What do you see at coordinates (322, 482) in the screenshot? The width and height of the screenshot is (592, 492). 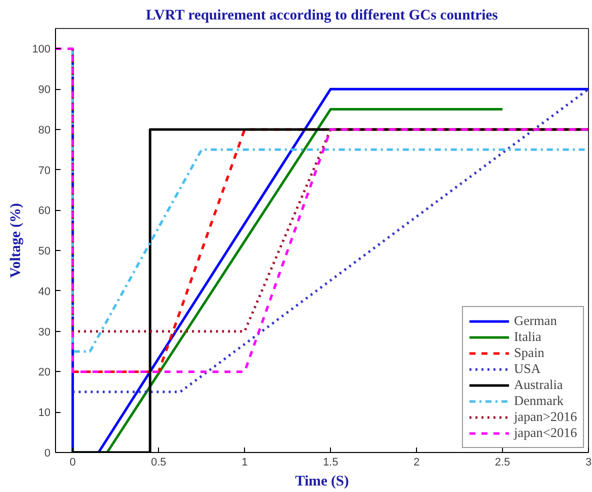 I see `x-axis-title: Time (S)` at bounding box center [322, 482].